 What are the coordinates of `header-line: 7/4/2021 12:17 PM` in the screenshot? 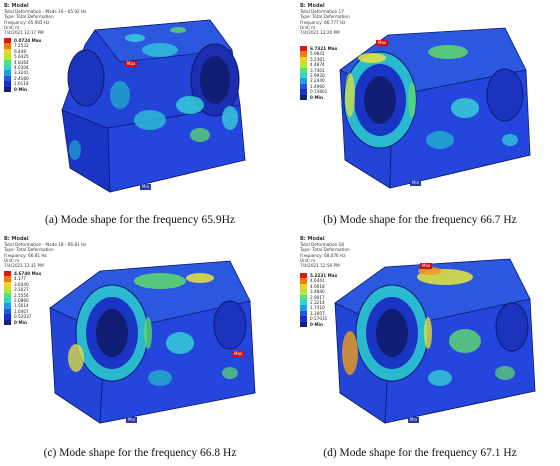 It's located at (24, 33).